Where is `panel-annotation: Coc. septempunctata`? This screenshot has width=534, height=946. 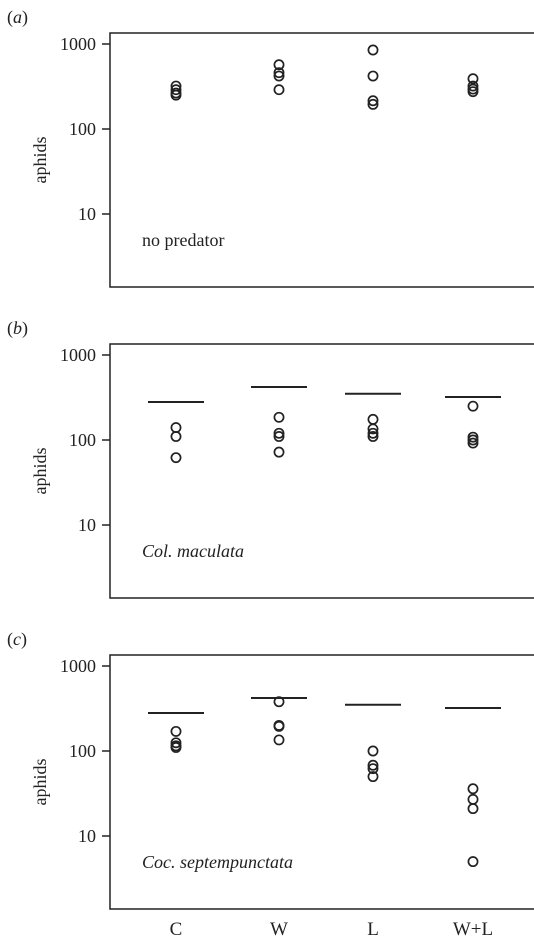 panel-annotation: Coc. septempunctata is located at coordinates (217, 862).